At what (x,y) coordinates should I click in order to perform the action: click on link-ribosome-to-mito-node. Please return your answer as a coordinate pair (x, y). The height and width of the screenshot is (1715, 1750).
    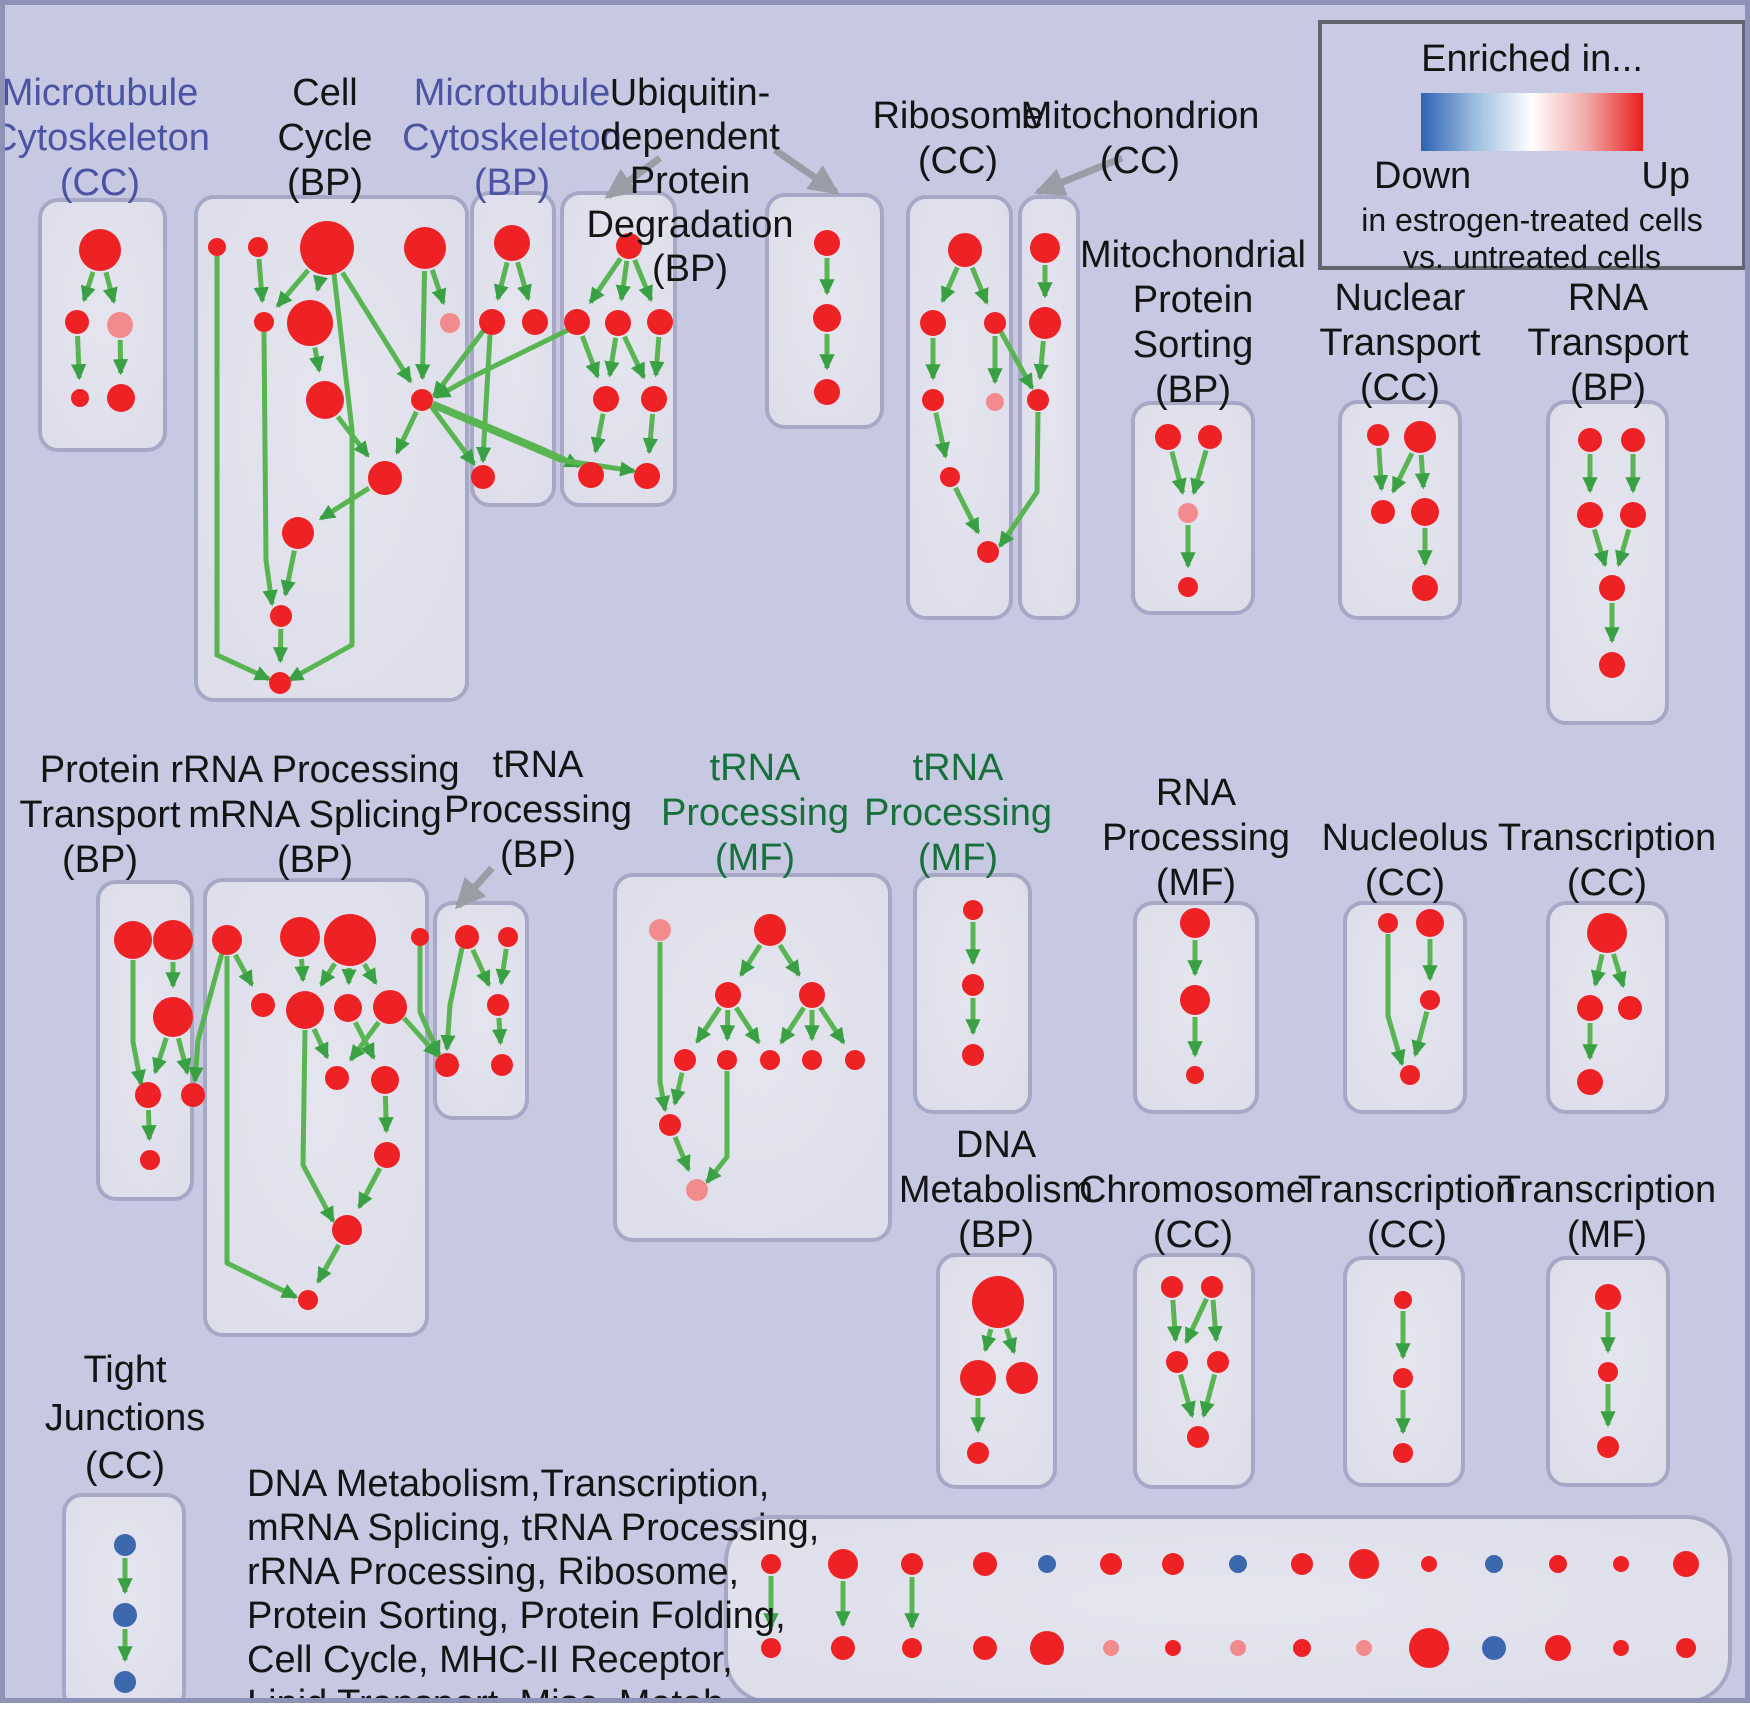
    Looking at the image, I should click on (1016, 360).